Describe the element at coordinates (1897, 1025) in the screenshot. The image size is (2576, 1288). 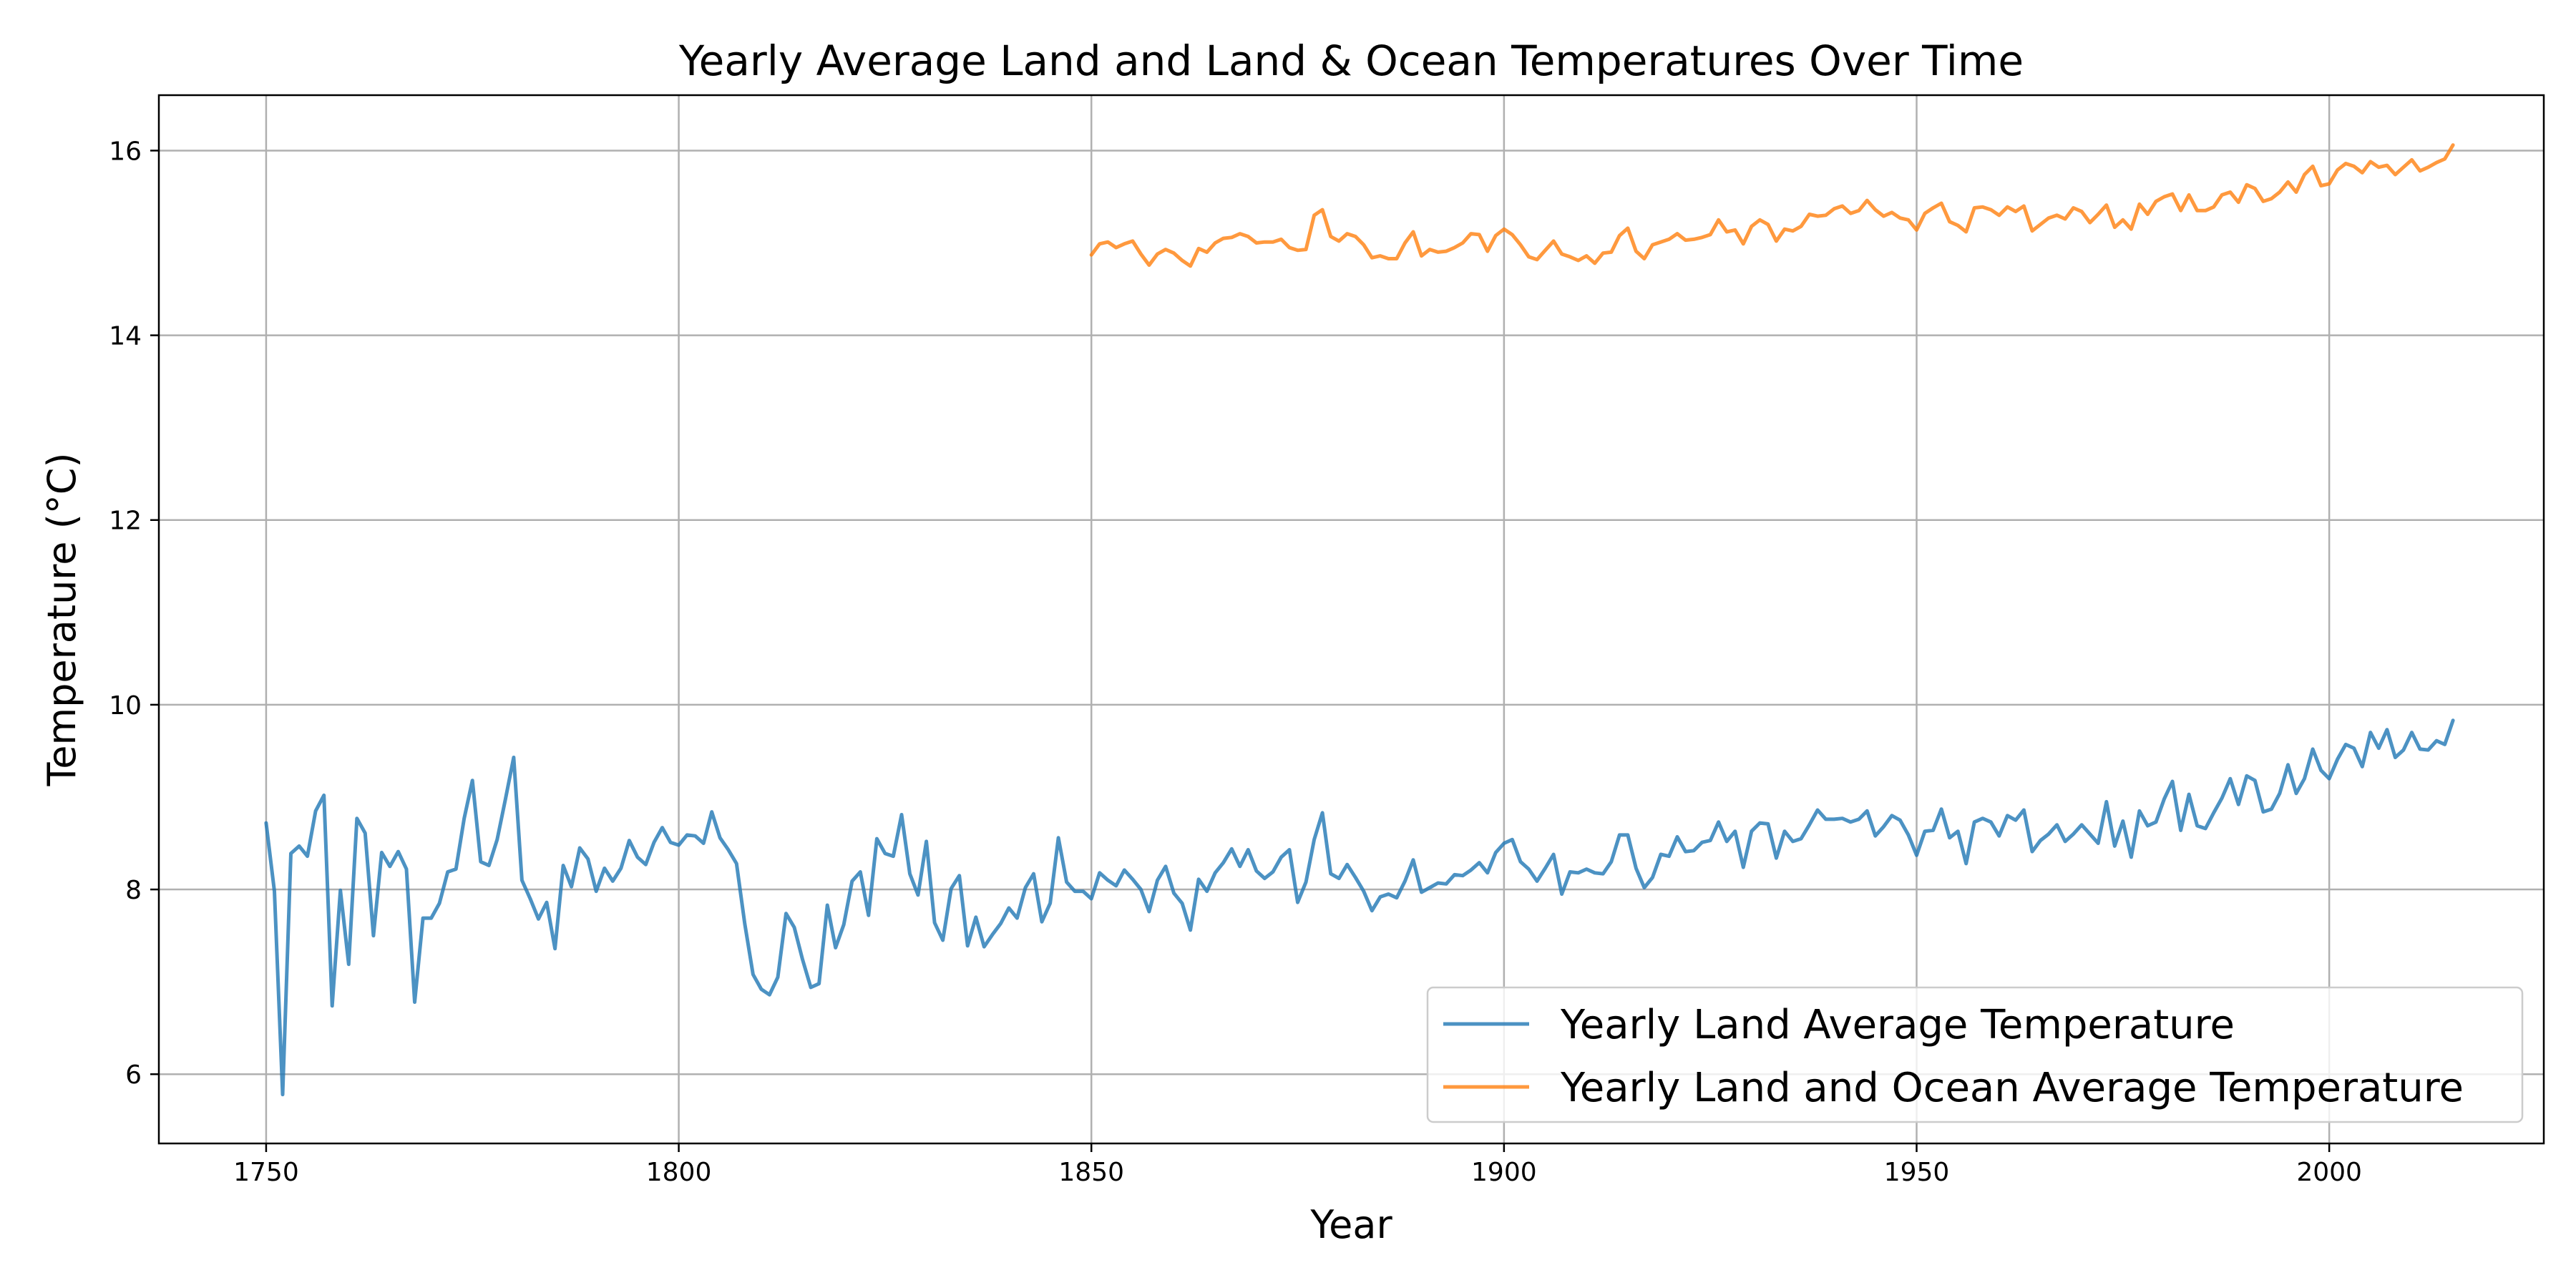
I see `legend-label-land: Yearly Land Average Temperature` at that location.